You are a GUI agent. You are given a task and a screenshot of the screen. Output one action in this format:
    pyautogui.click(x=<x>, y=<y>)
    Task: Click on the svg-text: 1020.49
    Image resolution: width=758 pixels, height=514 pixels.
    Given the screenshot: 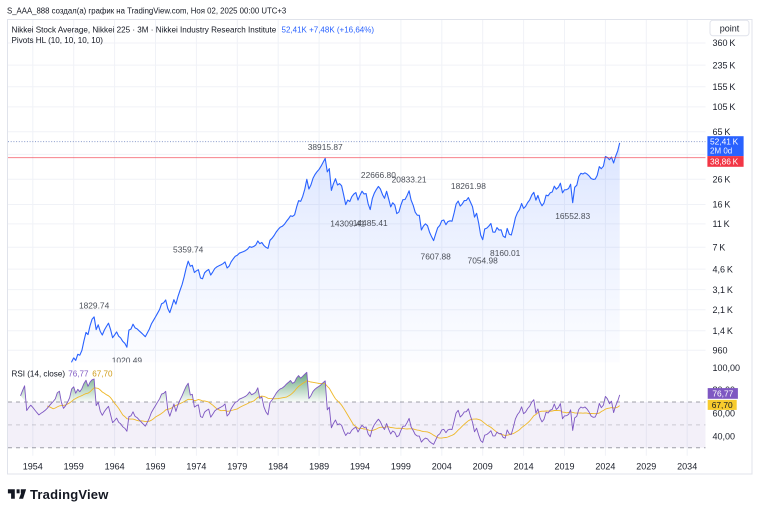 What is the action you would take?
    pyautogui.click(x=127, y=361)
    